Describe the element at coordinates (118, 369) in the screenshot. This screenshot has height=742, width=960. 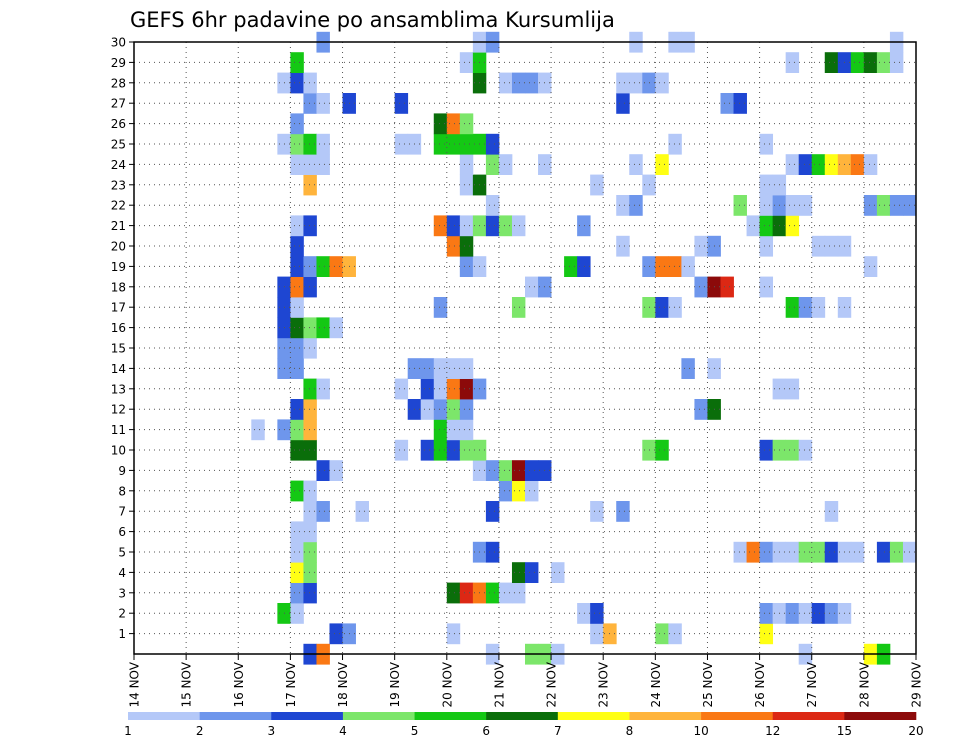
I see `y-tick-label: 14` at that location.